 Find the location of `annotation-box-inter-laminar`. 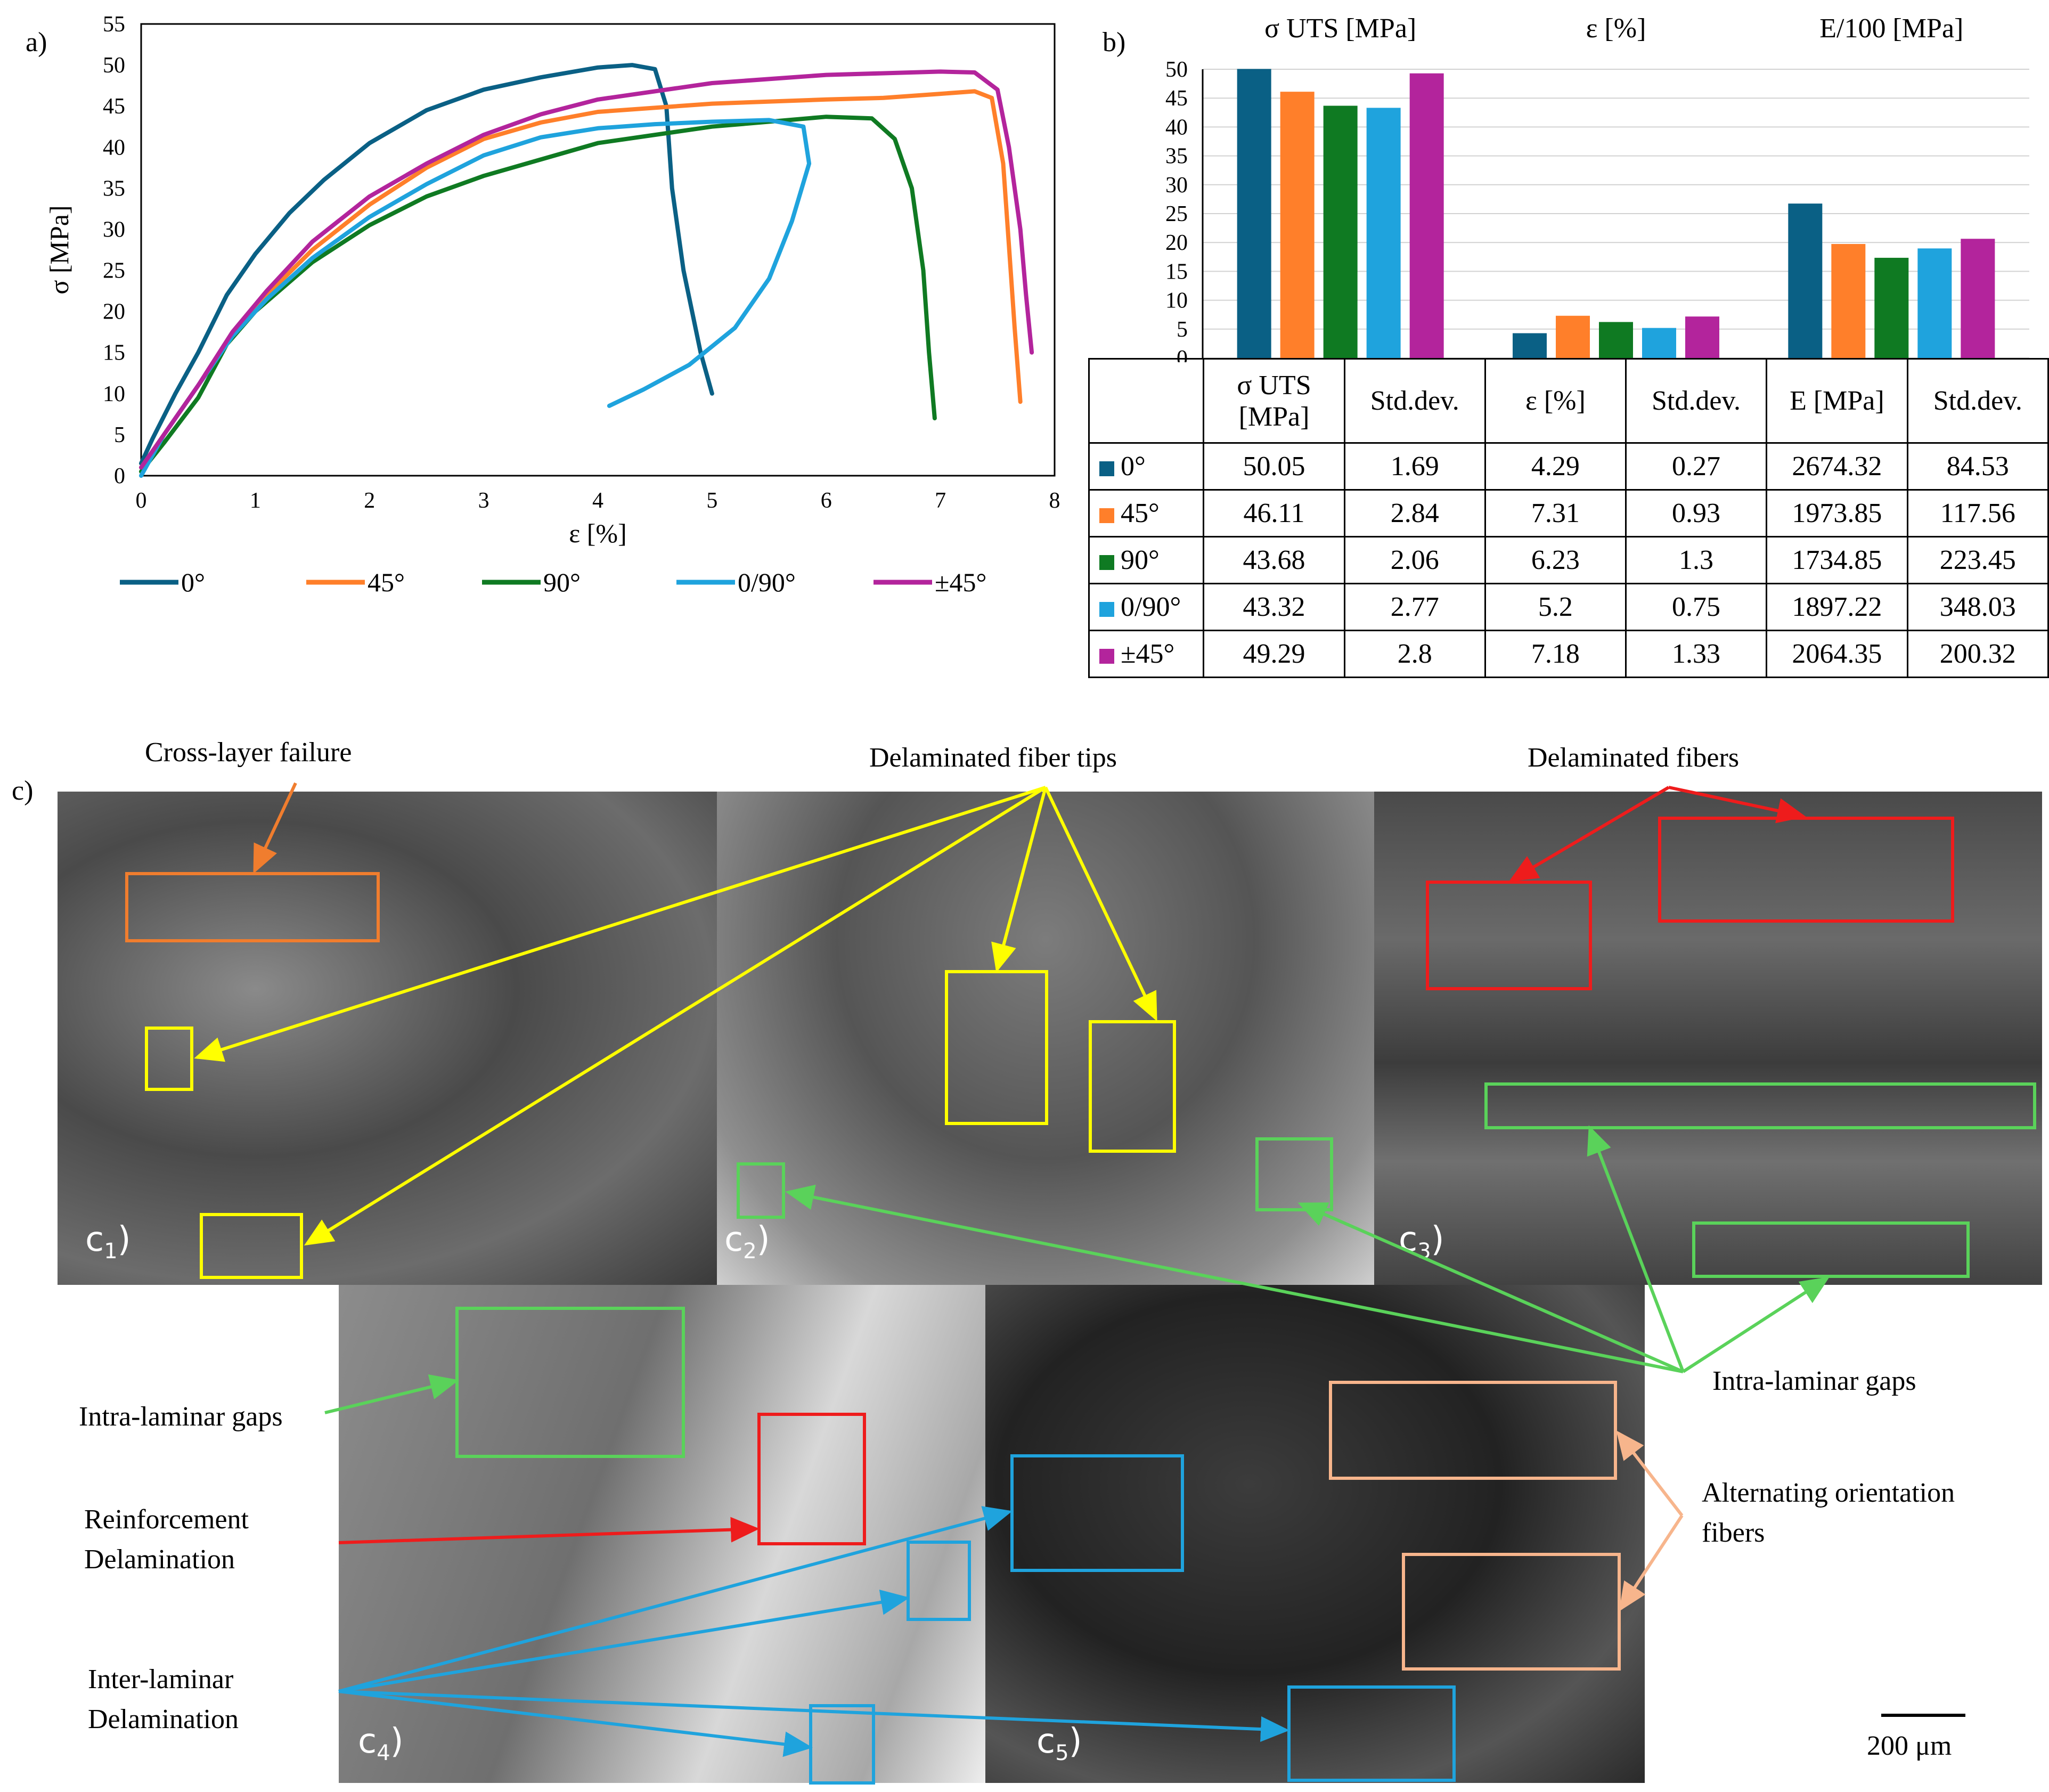

annotation-box-inter-laminar is located at coordinates (842, 1744).